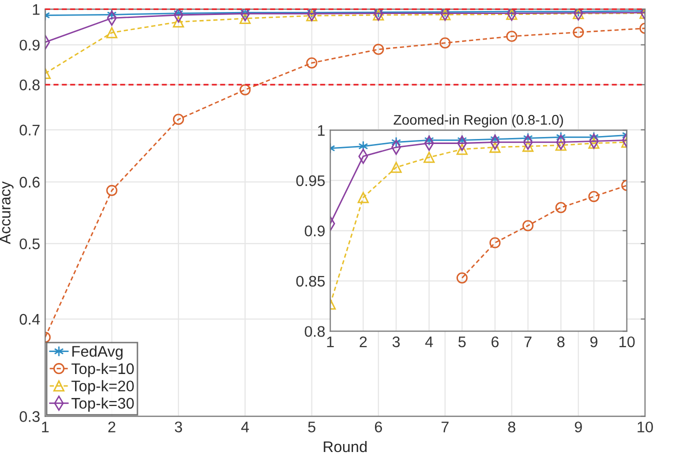 This screenshot has height=460, width=674. Describe the element at coordinates (310, 281) in the screenshot. I see `y-tick-label: 0.85` at that location.